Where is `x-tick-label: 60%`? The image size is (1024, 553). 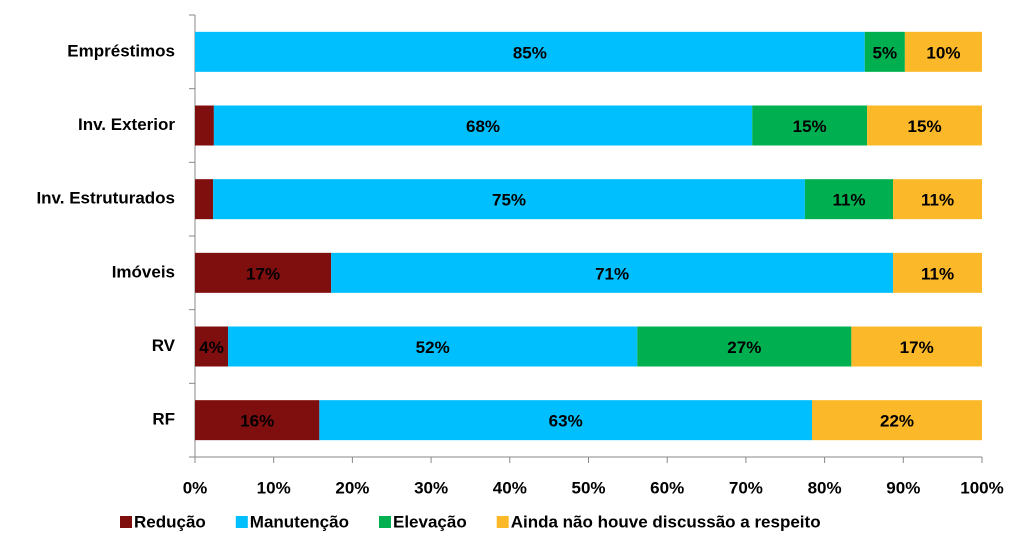
x-tick-label: 60% is located at coordinates (667, 487).